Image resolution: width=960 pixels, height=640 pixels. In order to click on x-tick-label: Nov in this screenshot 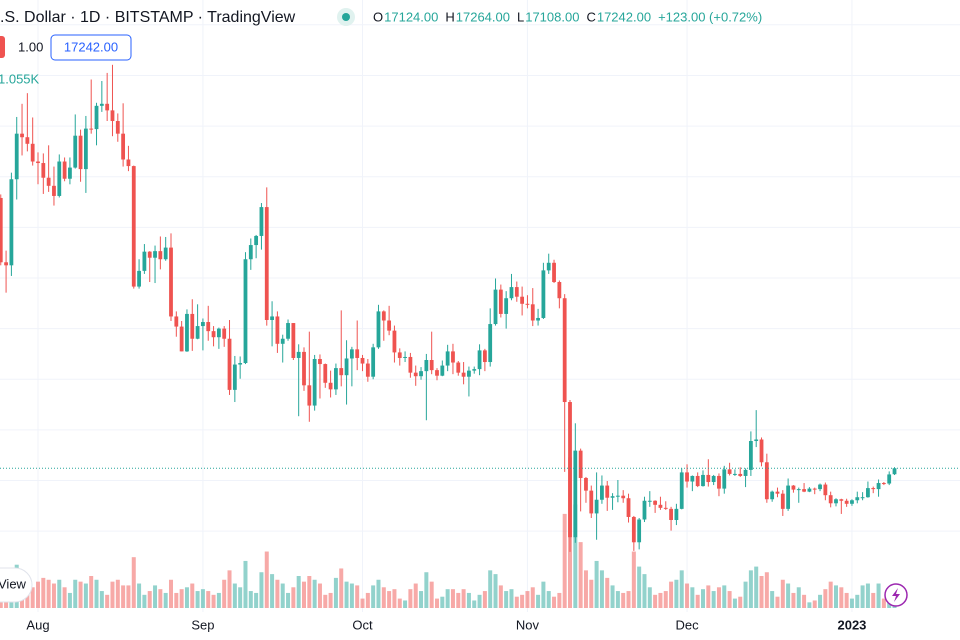, I will do `click(528, 624)`.